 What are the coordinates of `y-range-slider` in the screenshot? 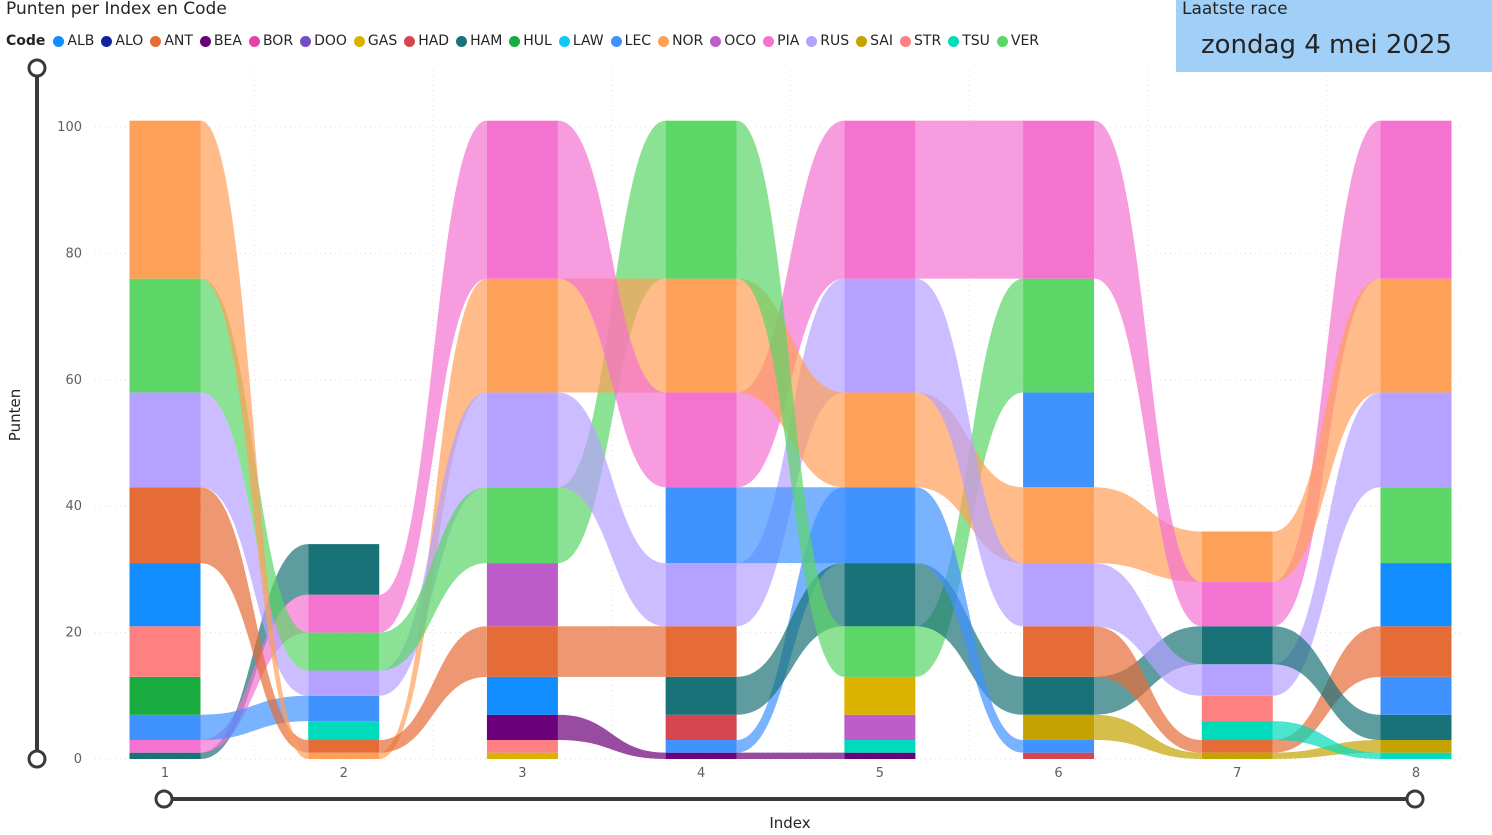 It's located at (37, 413).